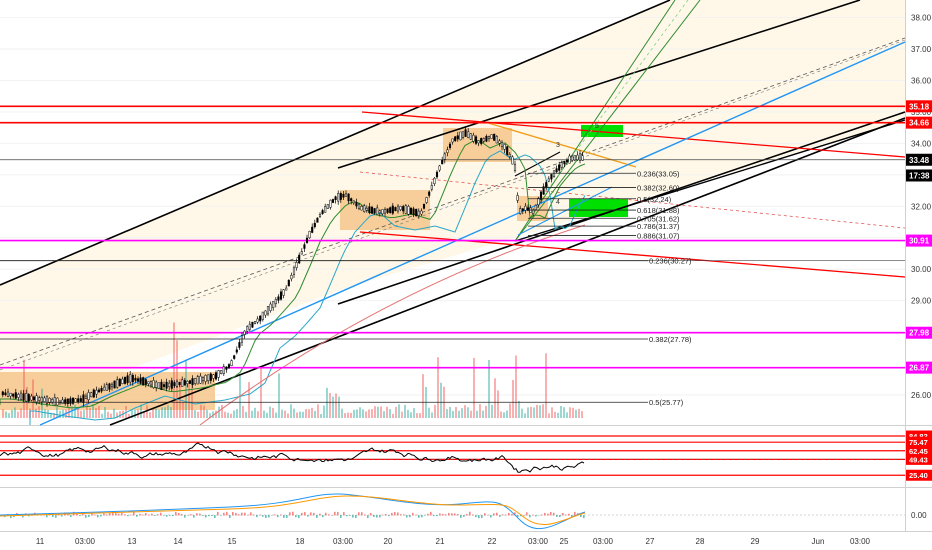  What do you see at coordinates (558, 202) in the screenshot?
I see `wave-label: 4` at bounding box center [558, 202].